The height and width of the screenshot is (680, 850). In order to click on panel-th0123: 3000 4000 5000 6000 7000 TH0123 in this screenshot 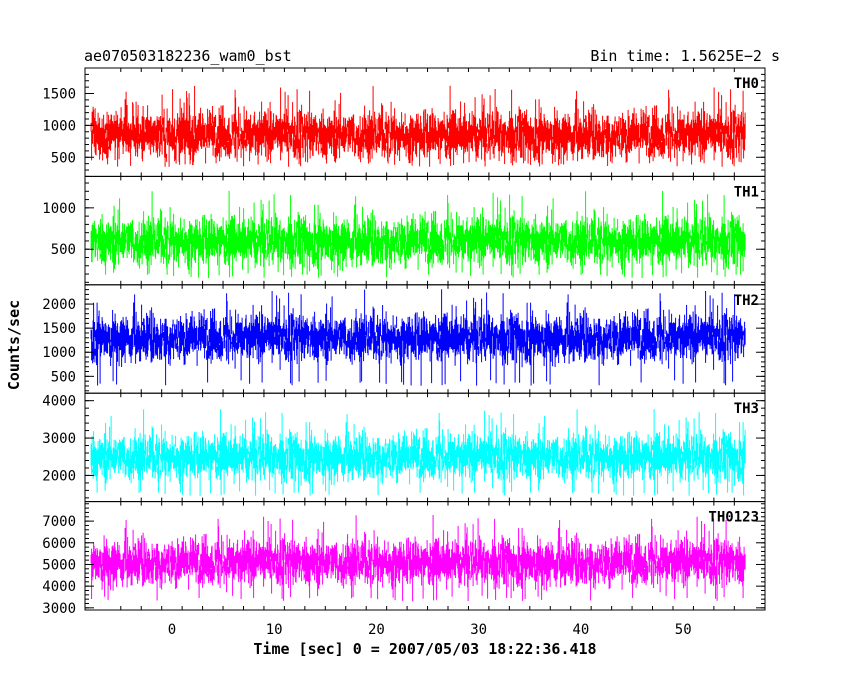, I will do `click(404, 559)`.